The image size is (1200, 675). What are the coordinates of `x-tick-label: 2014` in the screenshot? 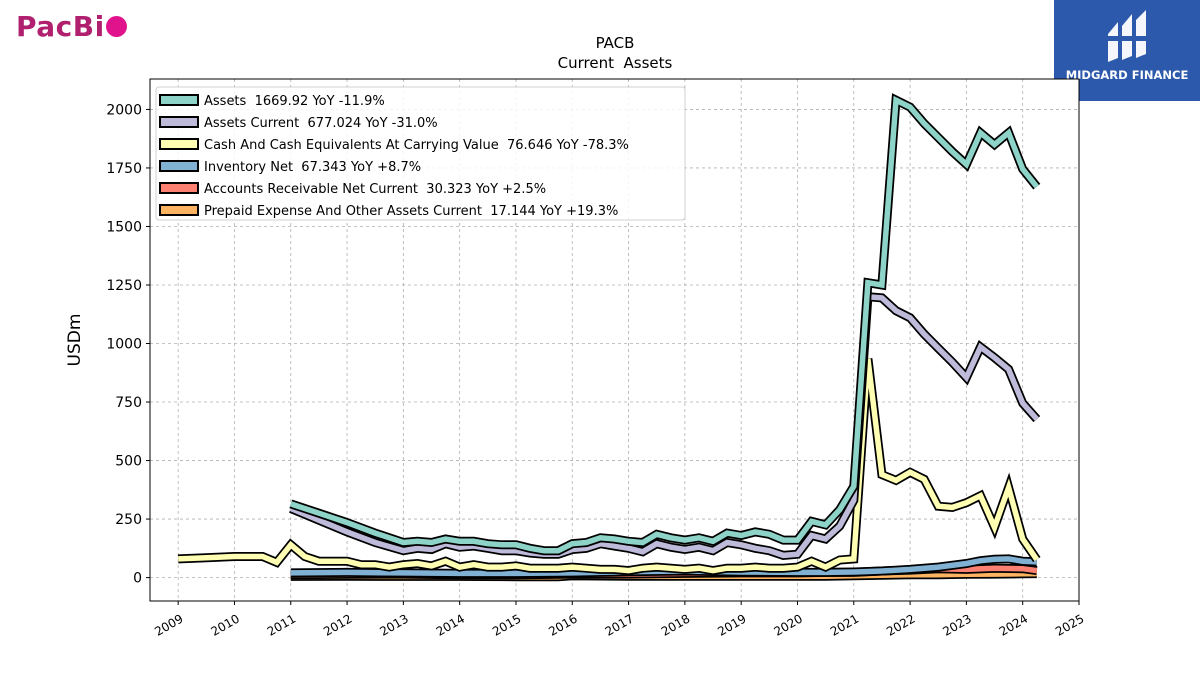 It's located at (450, 624).